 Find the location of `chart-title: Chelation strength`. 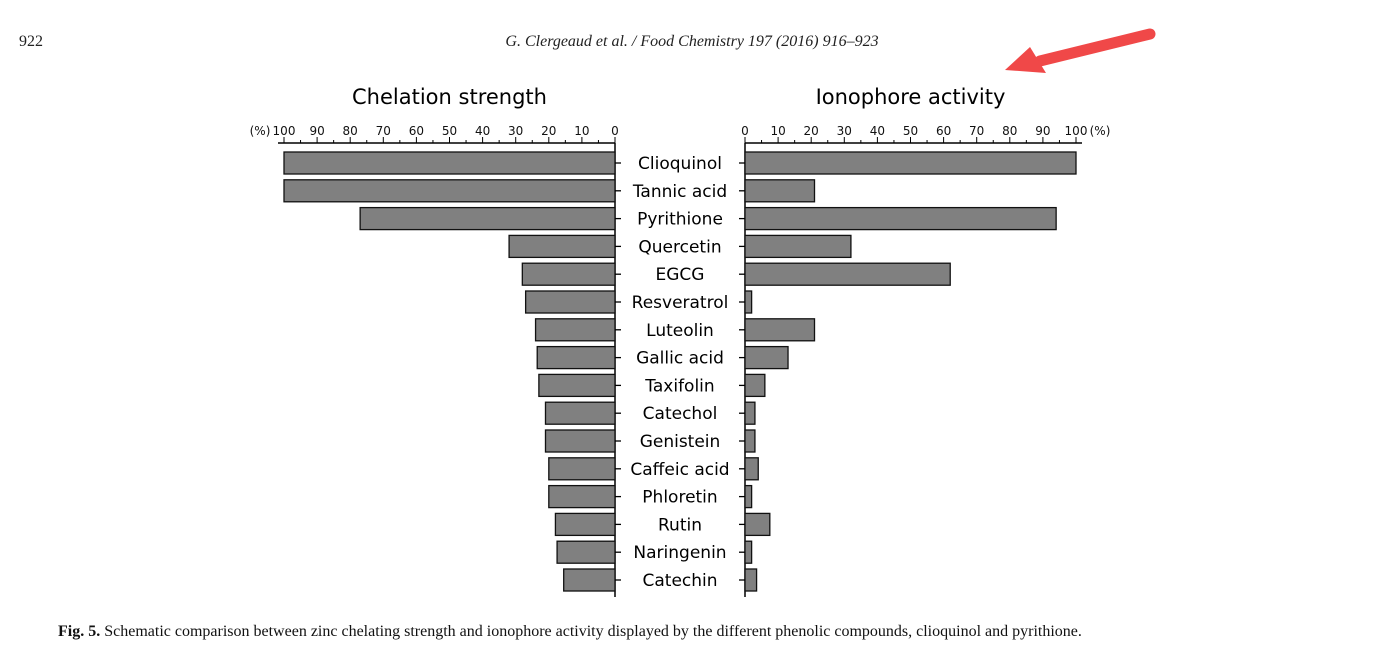

chart-title: Chelation strength is located at coordinates (449, 97).